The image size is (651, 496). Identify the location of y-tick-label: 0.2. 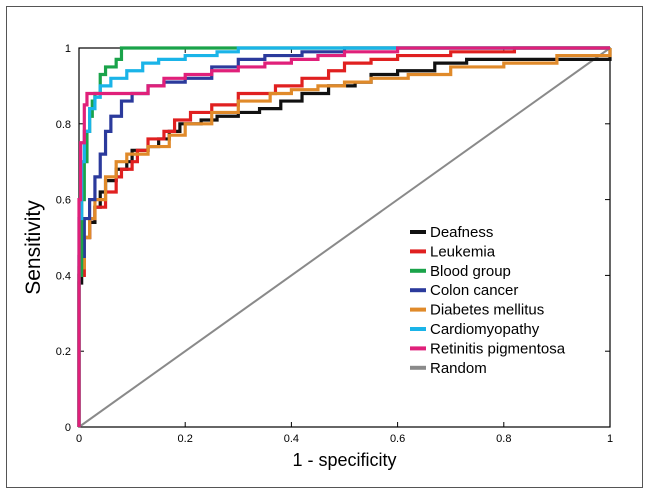
(63, 352).